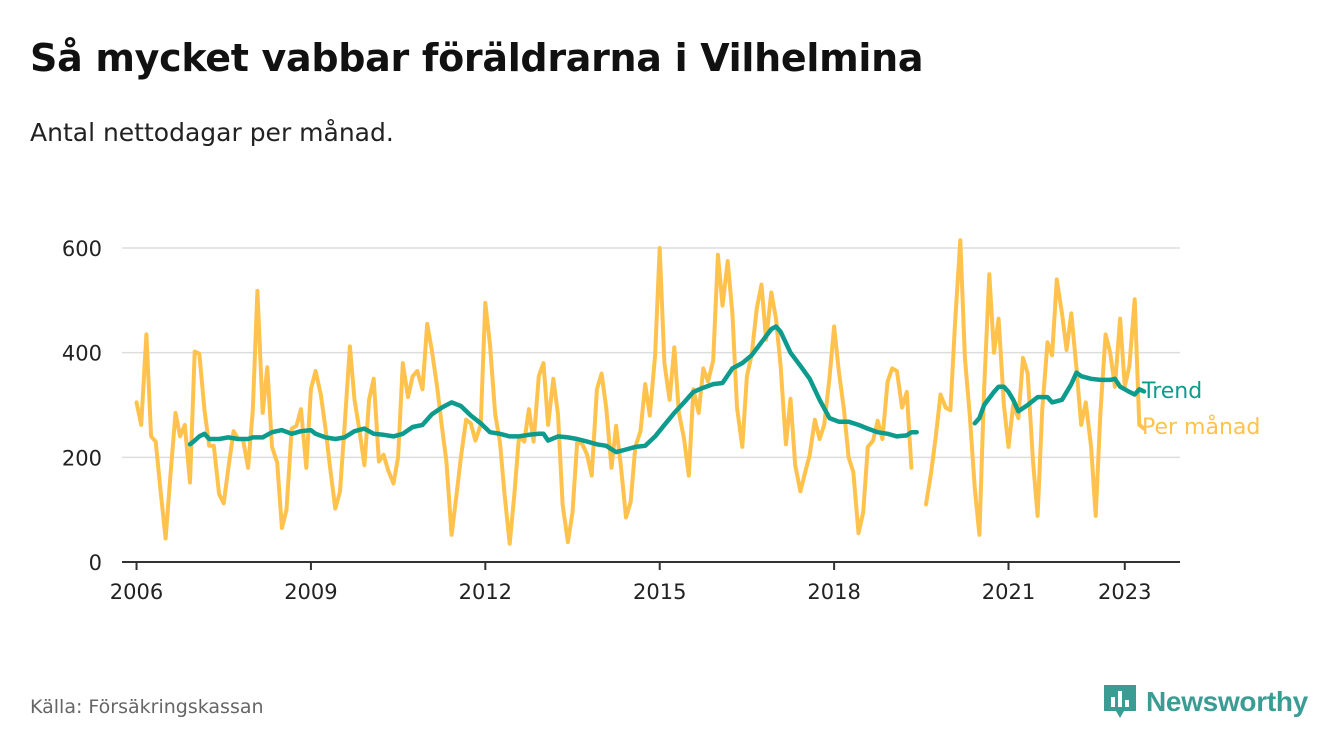  What do you see at coordinates (833, 592) in the screenshot?
I see `x-tick-label: 2018` at bounding box center [833, 592].